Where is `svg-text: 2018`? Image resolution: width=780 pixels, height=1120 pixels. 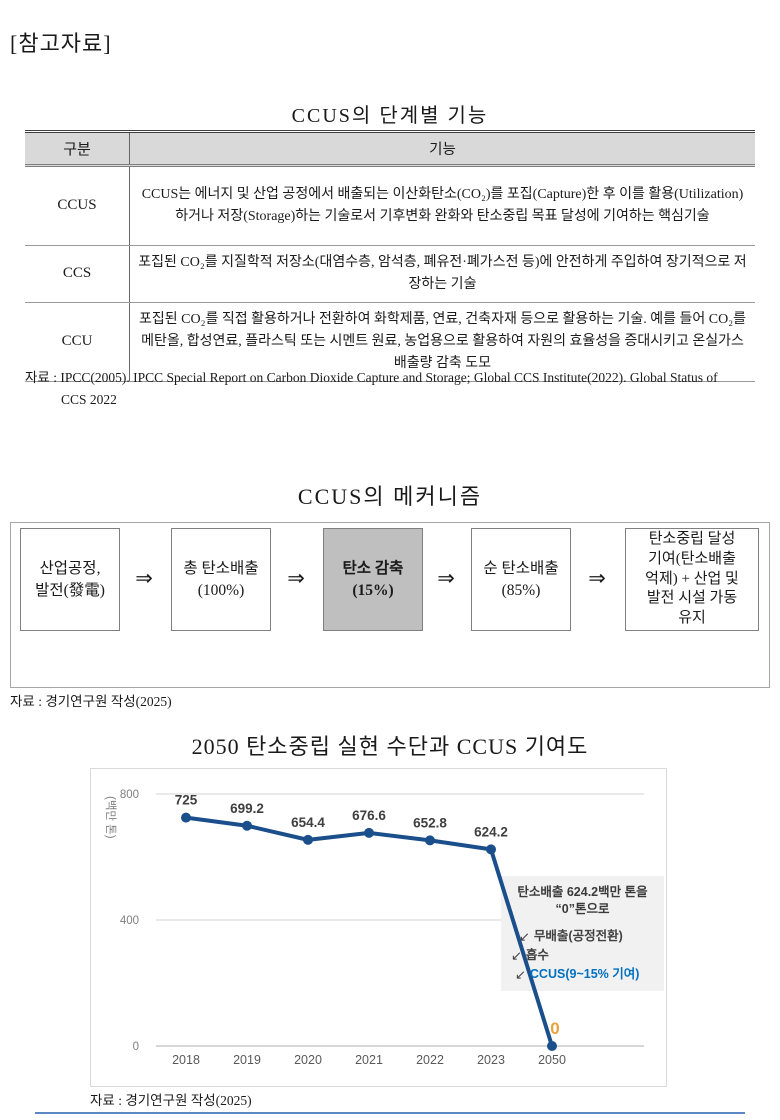 svg-text: 2018 is located at coordinates (186, 1060).